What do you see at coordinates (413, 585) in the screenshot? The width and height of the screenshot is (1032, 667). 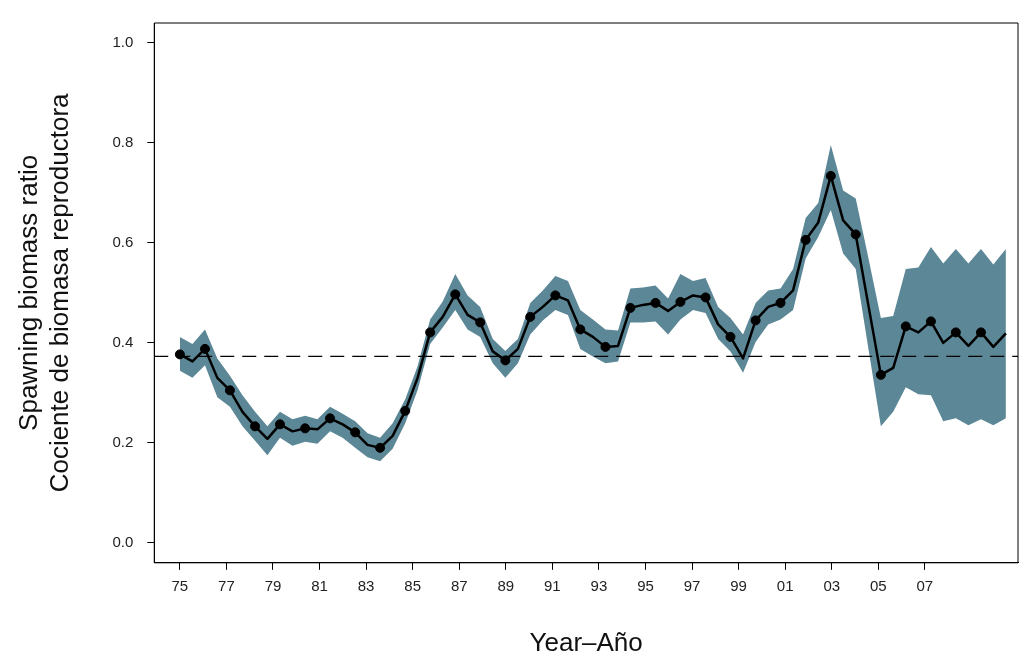 I see `x-tick-label: 85` at bounding box center [413, 585].